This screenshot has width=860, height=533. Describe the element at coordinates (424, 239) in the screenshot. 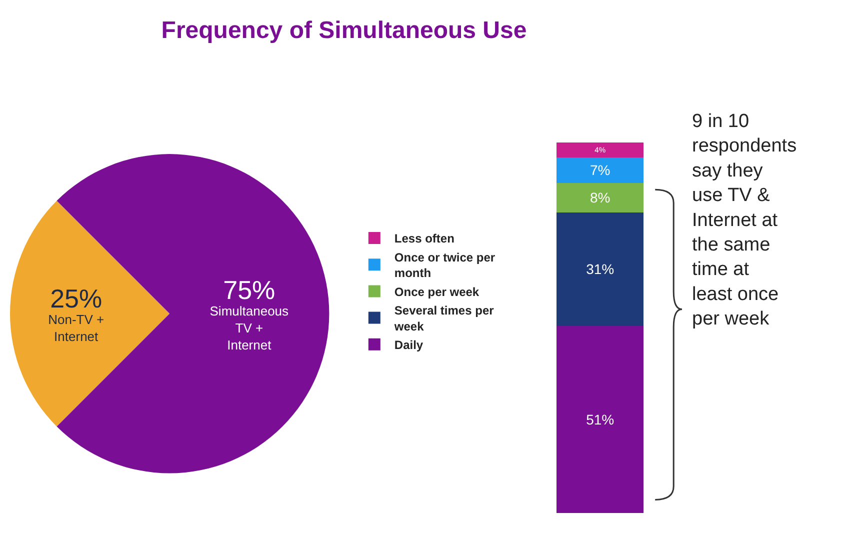

I see `legend-label: Less often` at that location.